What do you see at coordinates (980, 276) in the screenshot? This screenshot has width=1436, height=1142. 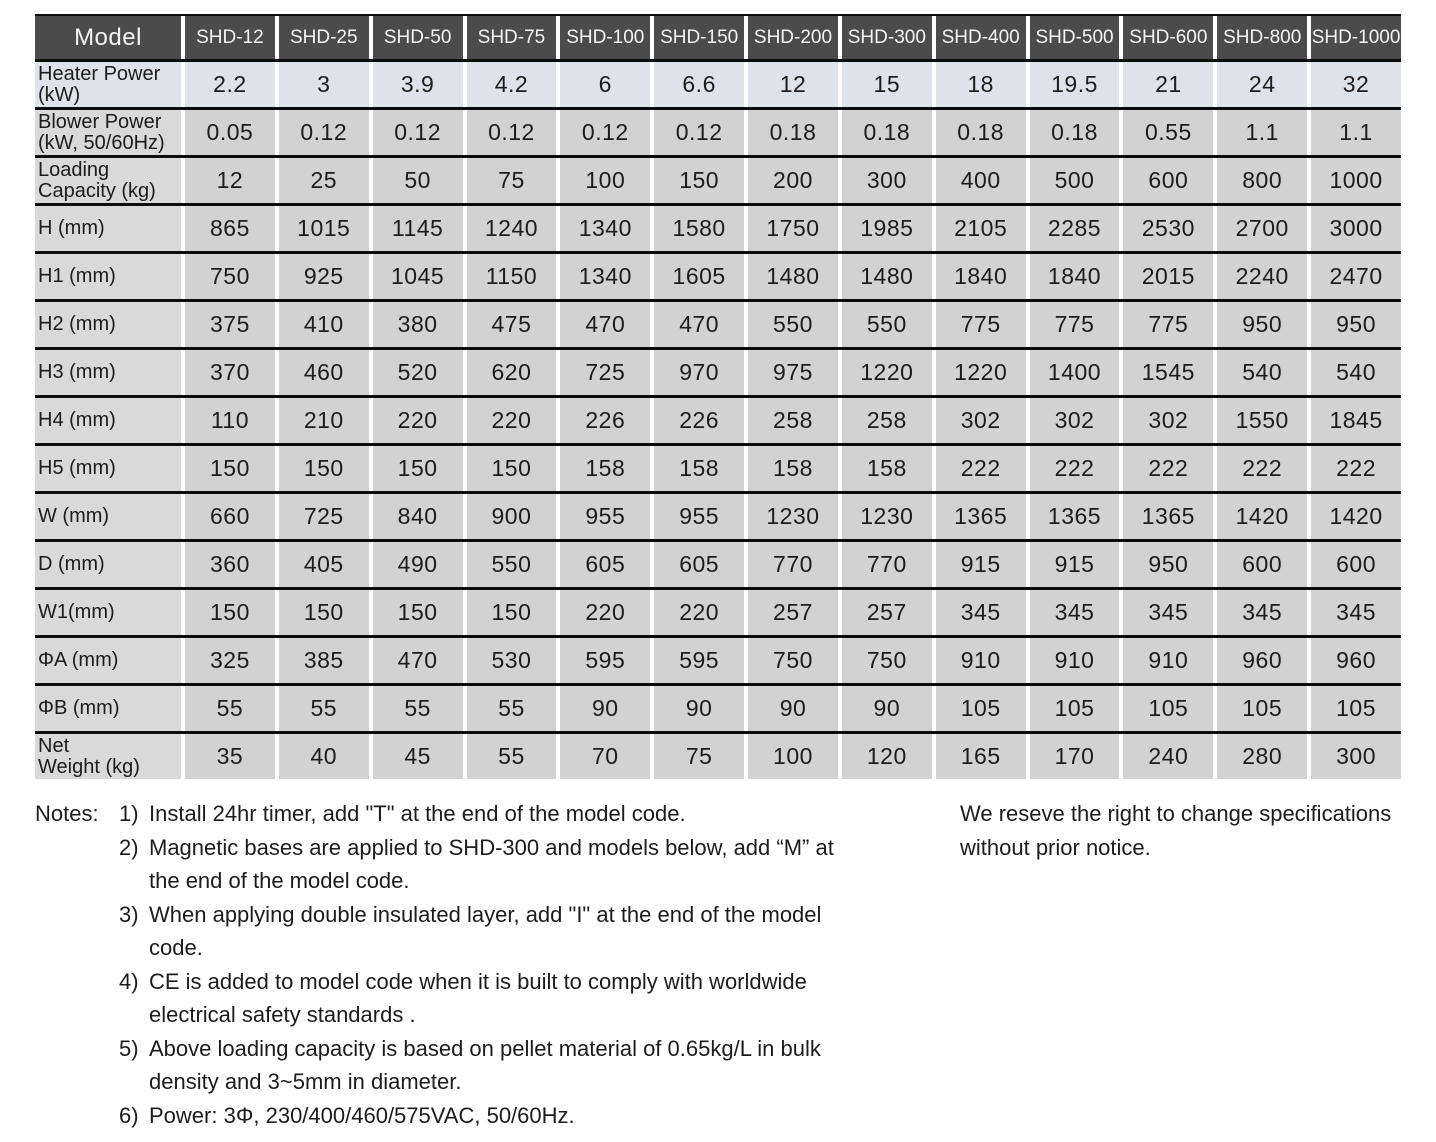 I see `table-cell: 1840` at bounding box center [980, 276].